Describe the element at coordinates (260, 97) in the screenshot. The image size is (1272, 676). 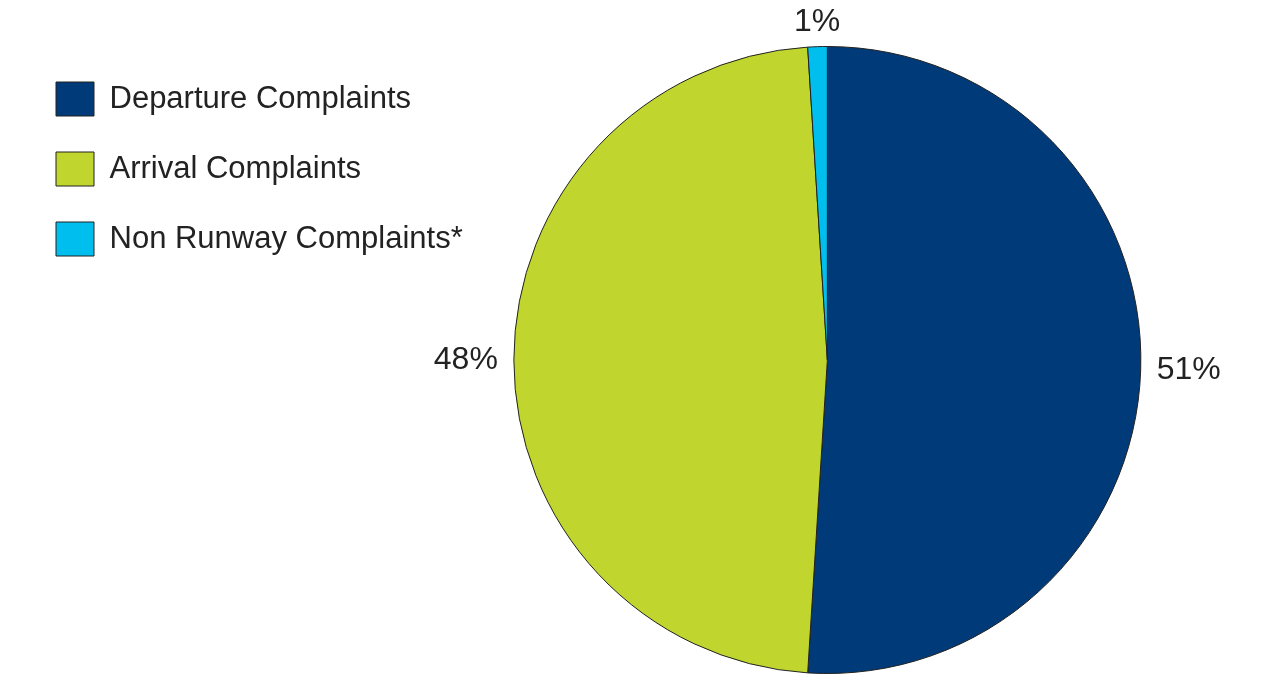
I see `legend-label: Departure Complaints` at that location.